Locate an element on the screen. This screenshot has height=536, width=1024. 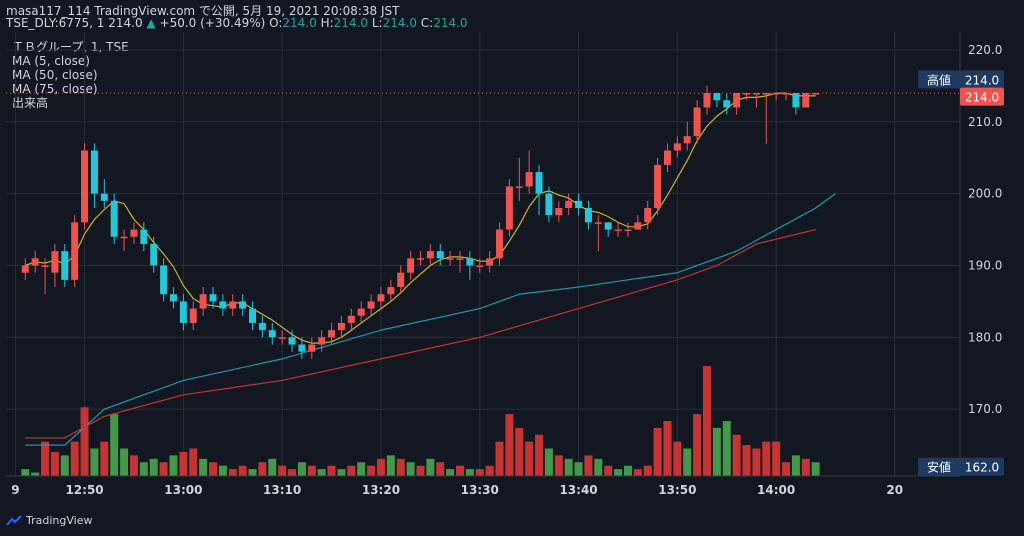
low-tag-value: 162.0 is located at coordinates (982, 468).